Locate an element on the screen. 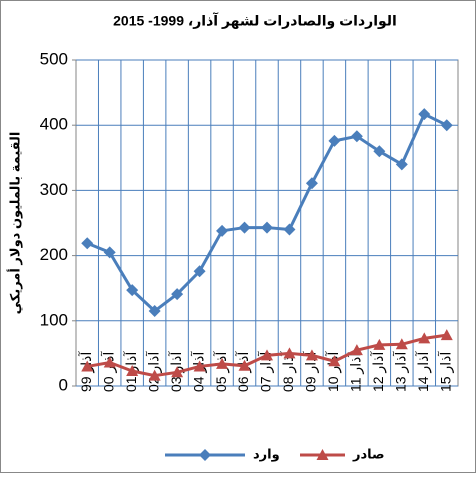 The height and width of the screenshot is (478, 476). x-tick-label: آذار 15 is located at coordinates (445, 371).